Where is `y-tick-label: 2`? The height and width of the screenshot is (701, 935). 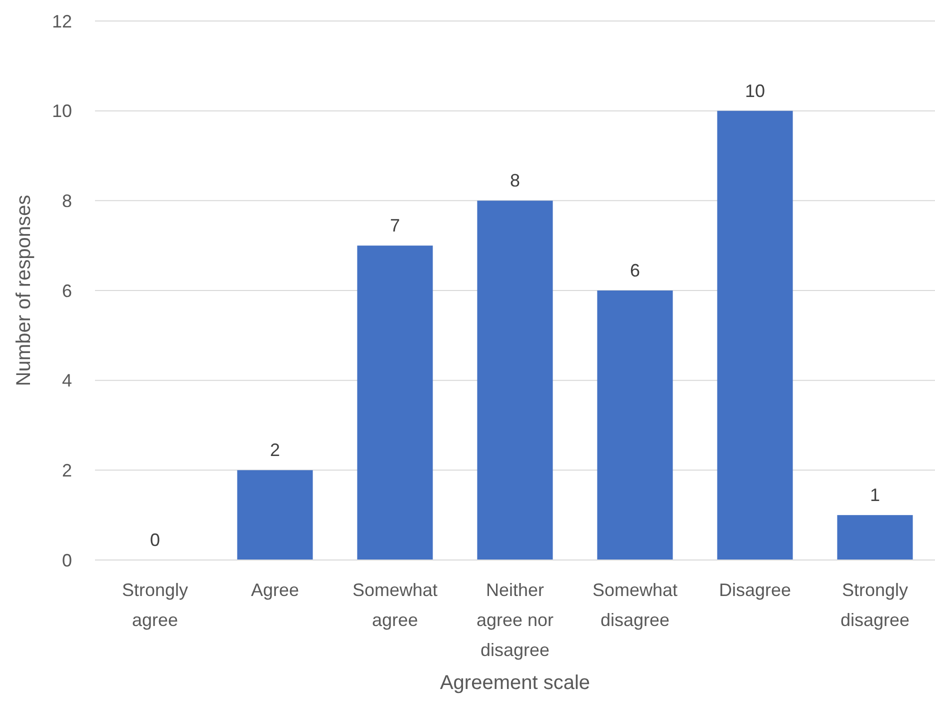 y-tick-label: 2 is located at coordinates (67, 470).